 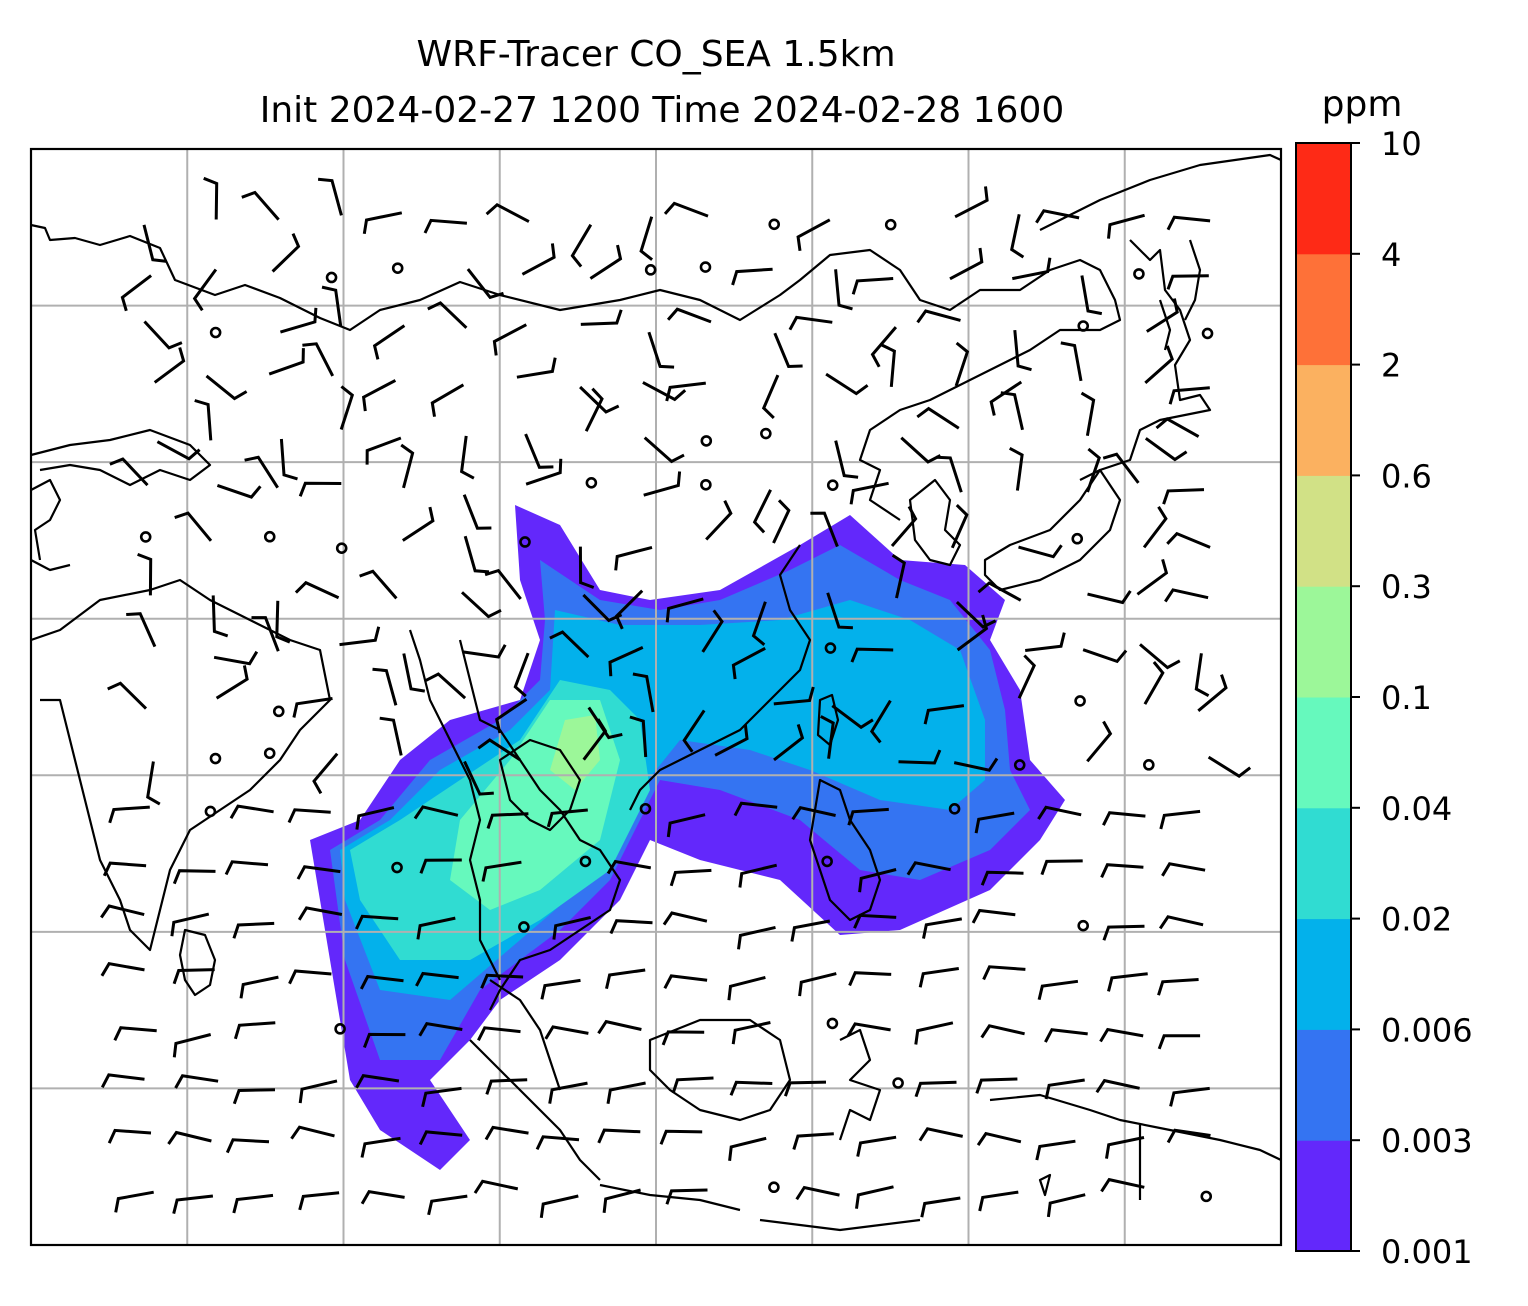 What do you see at coordinates (1427, 1252) in the screenshot?
I see `colorbar-tick-label: 0.001` at bounding box center [1427, 1252].